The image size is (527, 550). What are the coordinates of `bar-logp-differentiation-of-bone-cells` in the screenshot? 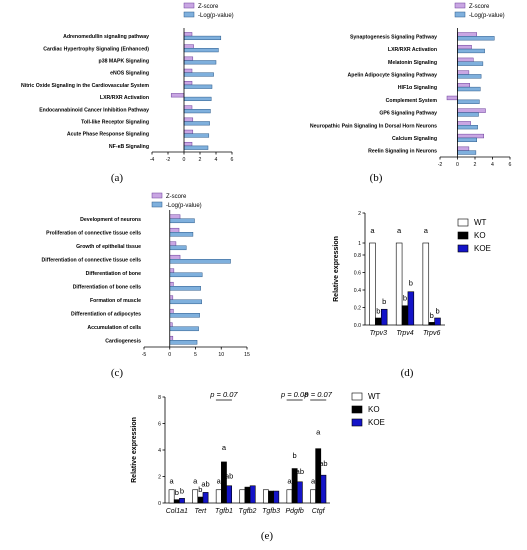 It's located at (185, 288).